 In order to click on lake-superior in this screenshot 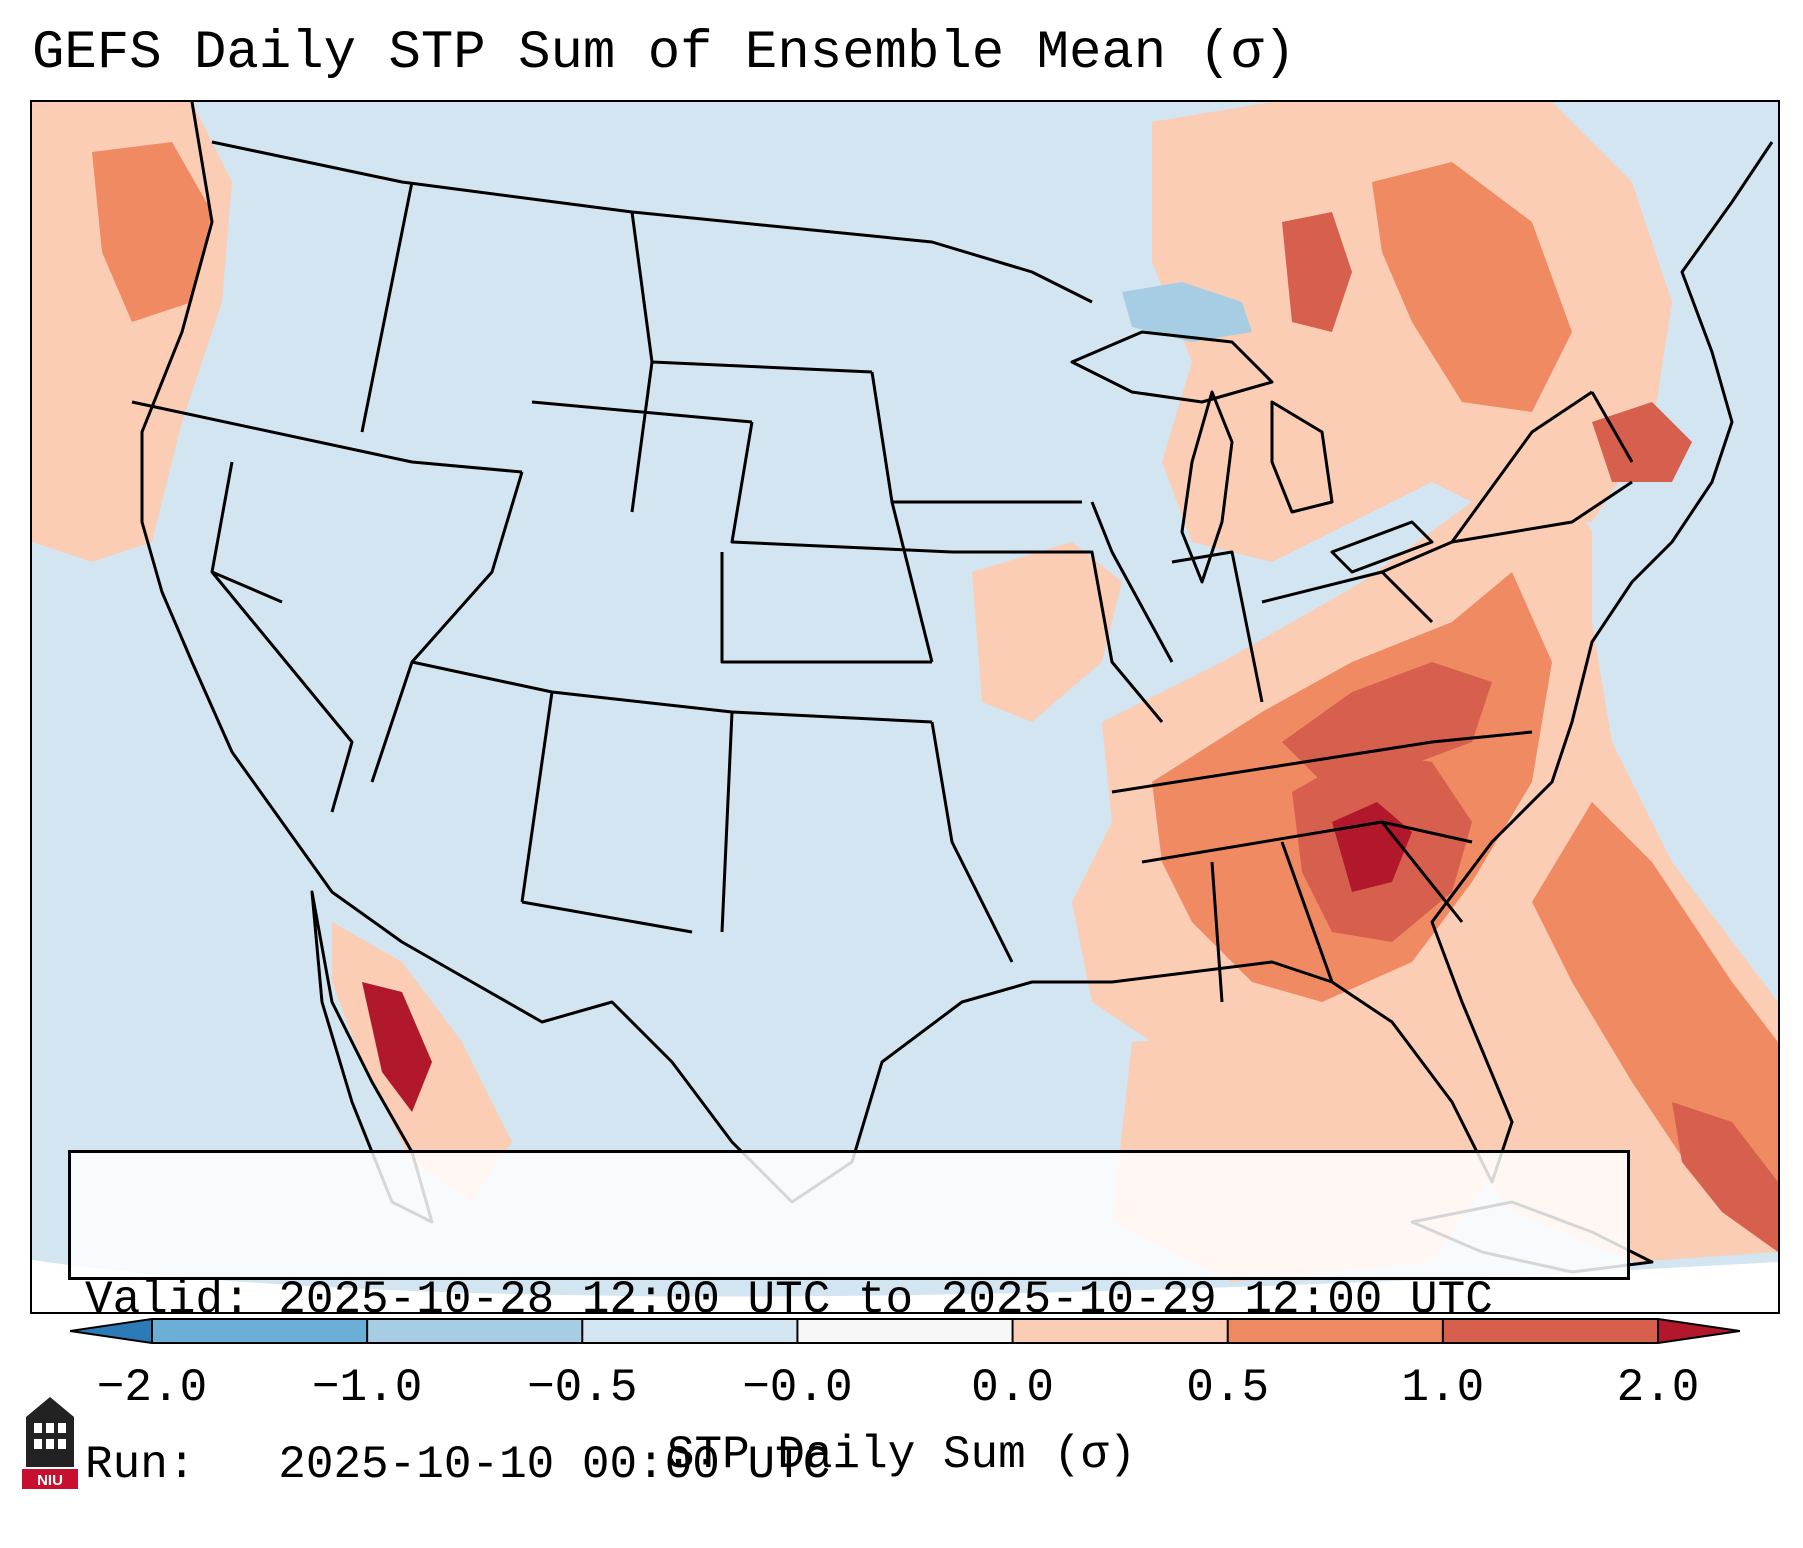, I will do `click(1172, 367)`.